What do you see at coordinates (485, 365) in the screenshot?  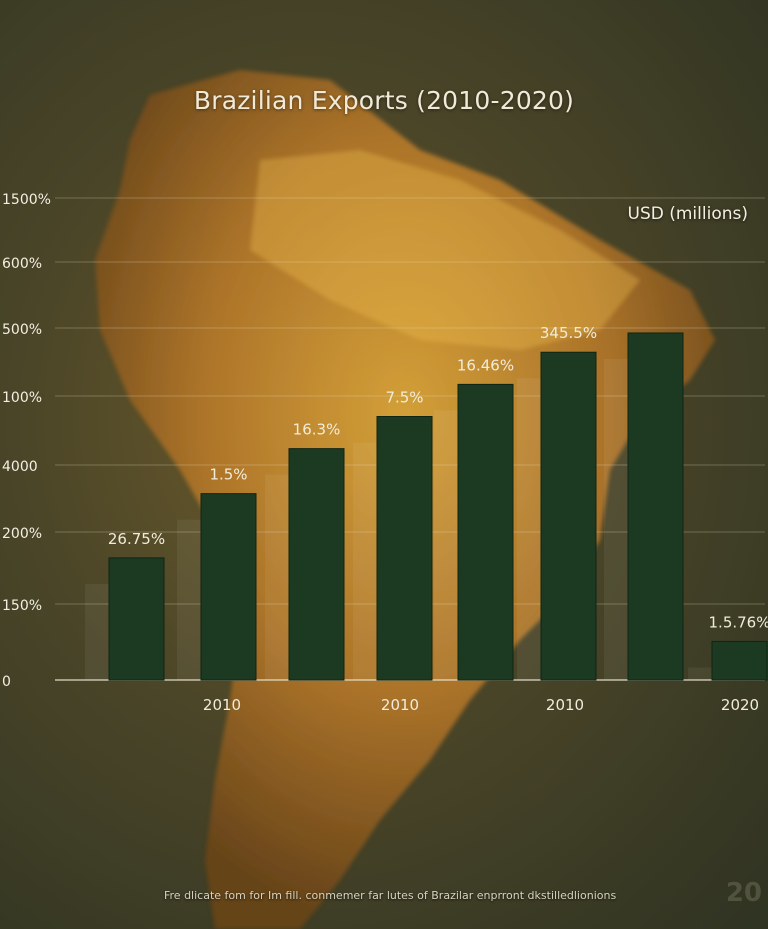 I see `bar-value-label: 16.46%` at bounding box center [485, 365].